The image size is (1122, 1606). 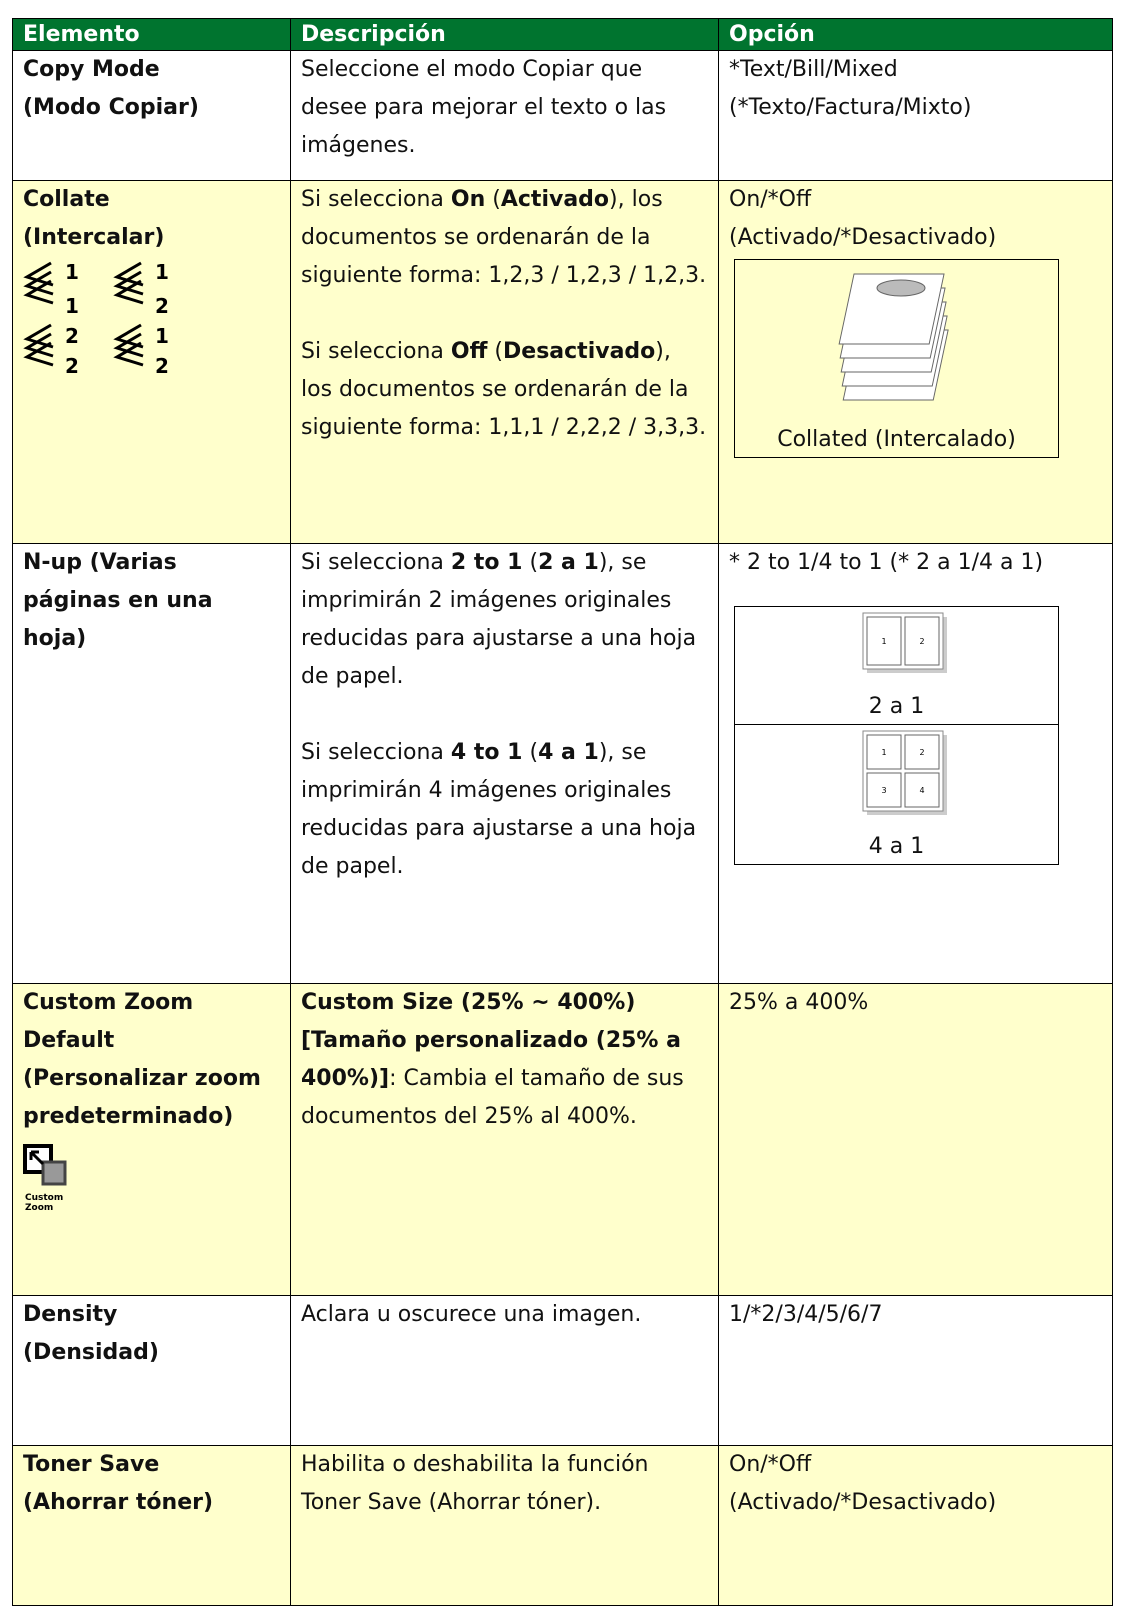 What do you see at coordinates (151, 34) in the screenshot?
I see `header-cell: Elemento` at bounding box center [151, 34].